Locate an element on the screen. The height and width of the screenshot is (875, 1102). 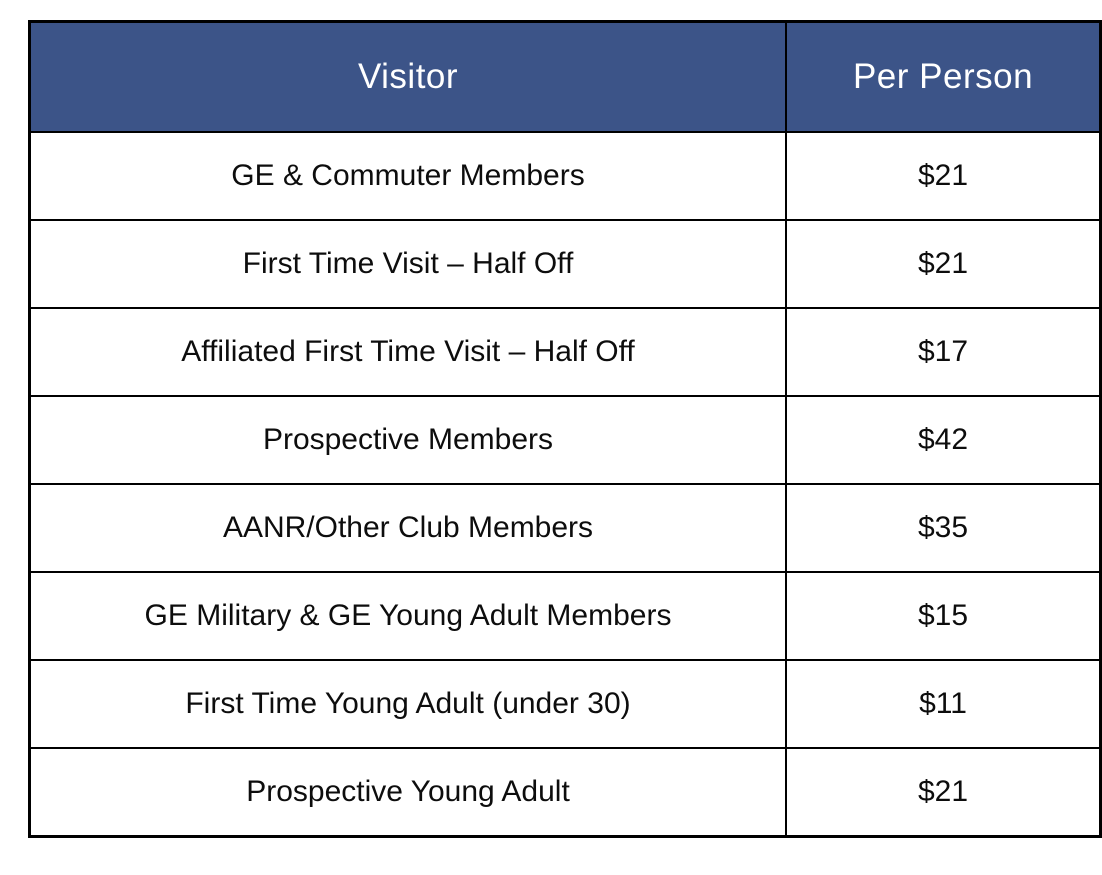
price-cell: $15 is located at coordinates (943, 616).